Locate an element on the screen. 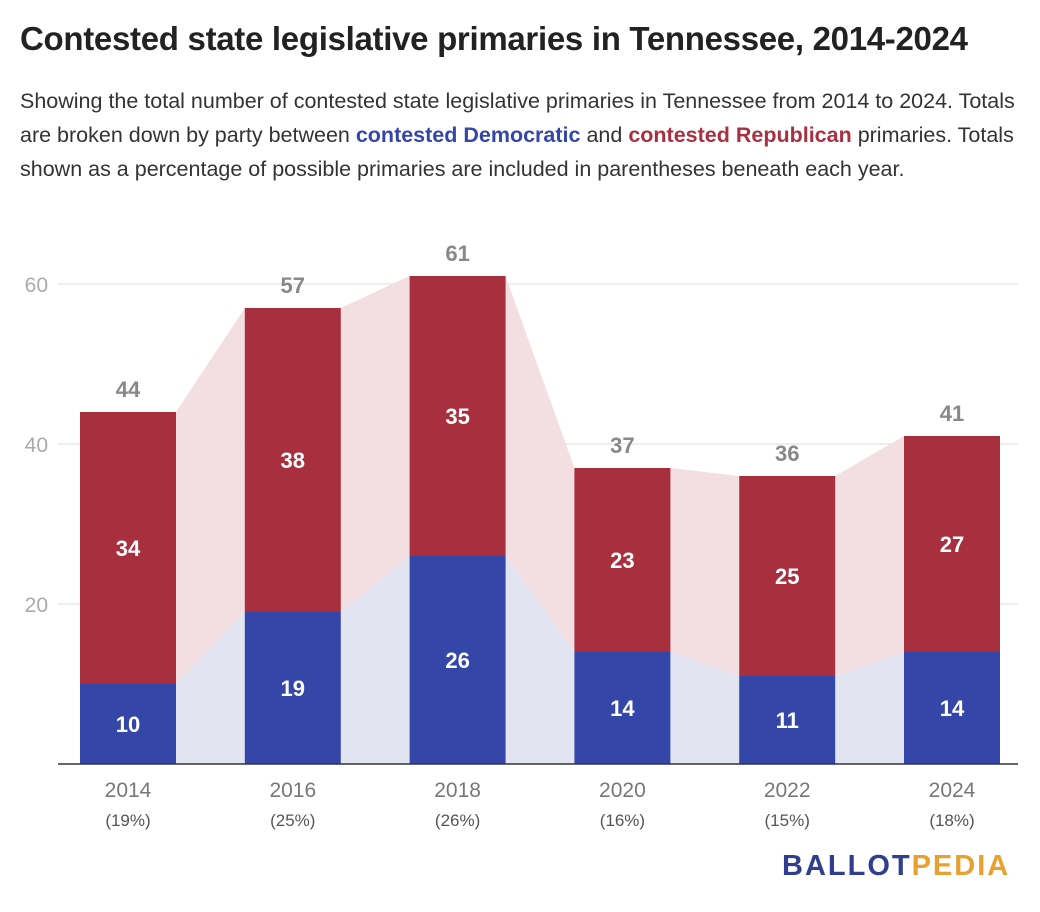  logo-text-ballot: BALLOT is located at coordinates (847, 866).